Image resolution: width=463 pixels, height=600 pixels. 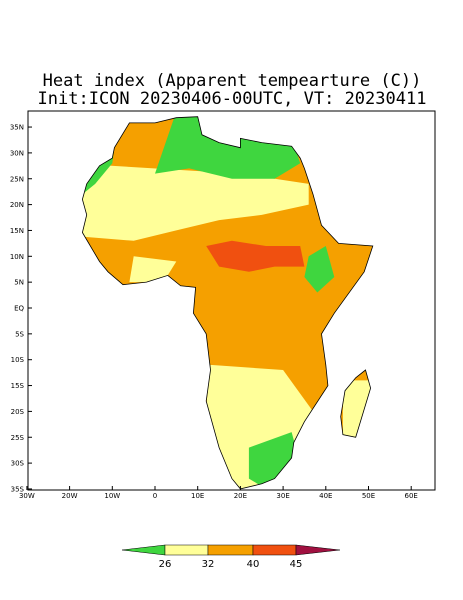 What do you see at coordinates (17, 128) in the screenshot?
I see `lat-label: 35N` at bounding box center [17, 128].